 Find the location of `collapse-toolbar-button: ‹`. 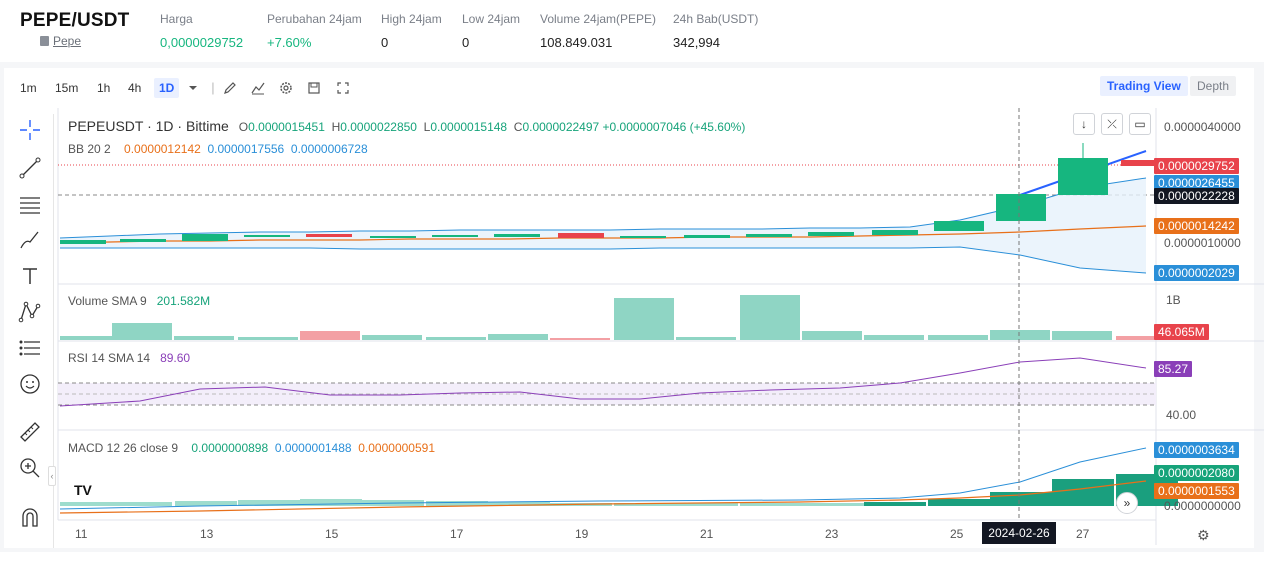

collapse-toolbar-button: ‹ is located at coordinates (52, 476).